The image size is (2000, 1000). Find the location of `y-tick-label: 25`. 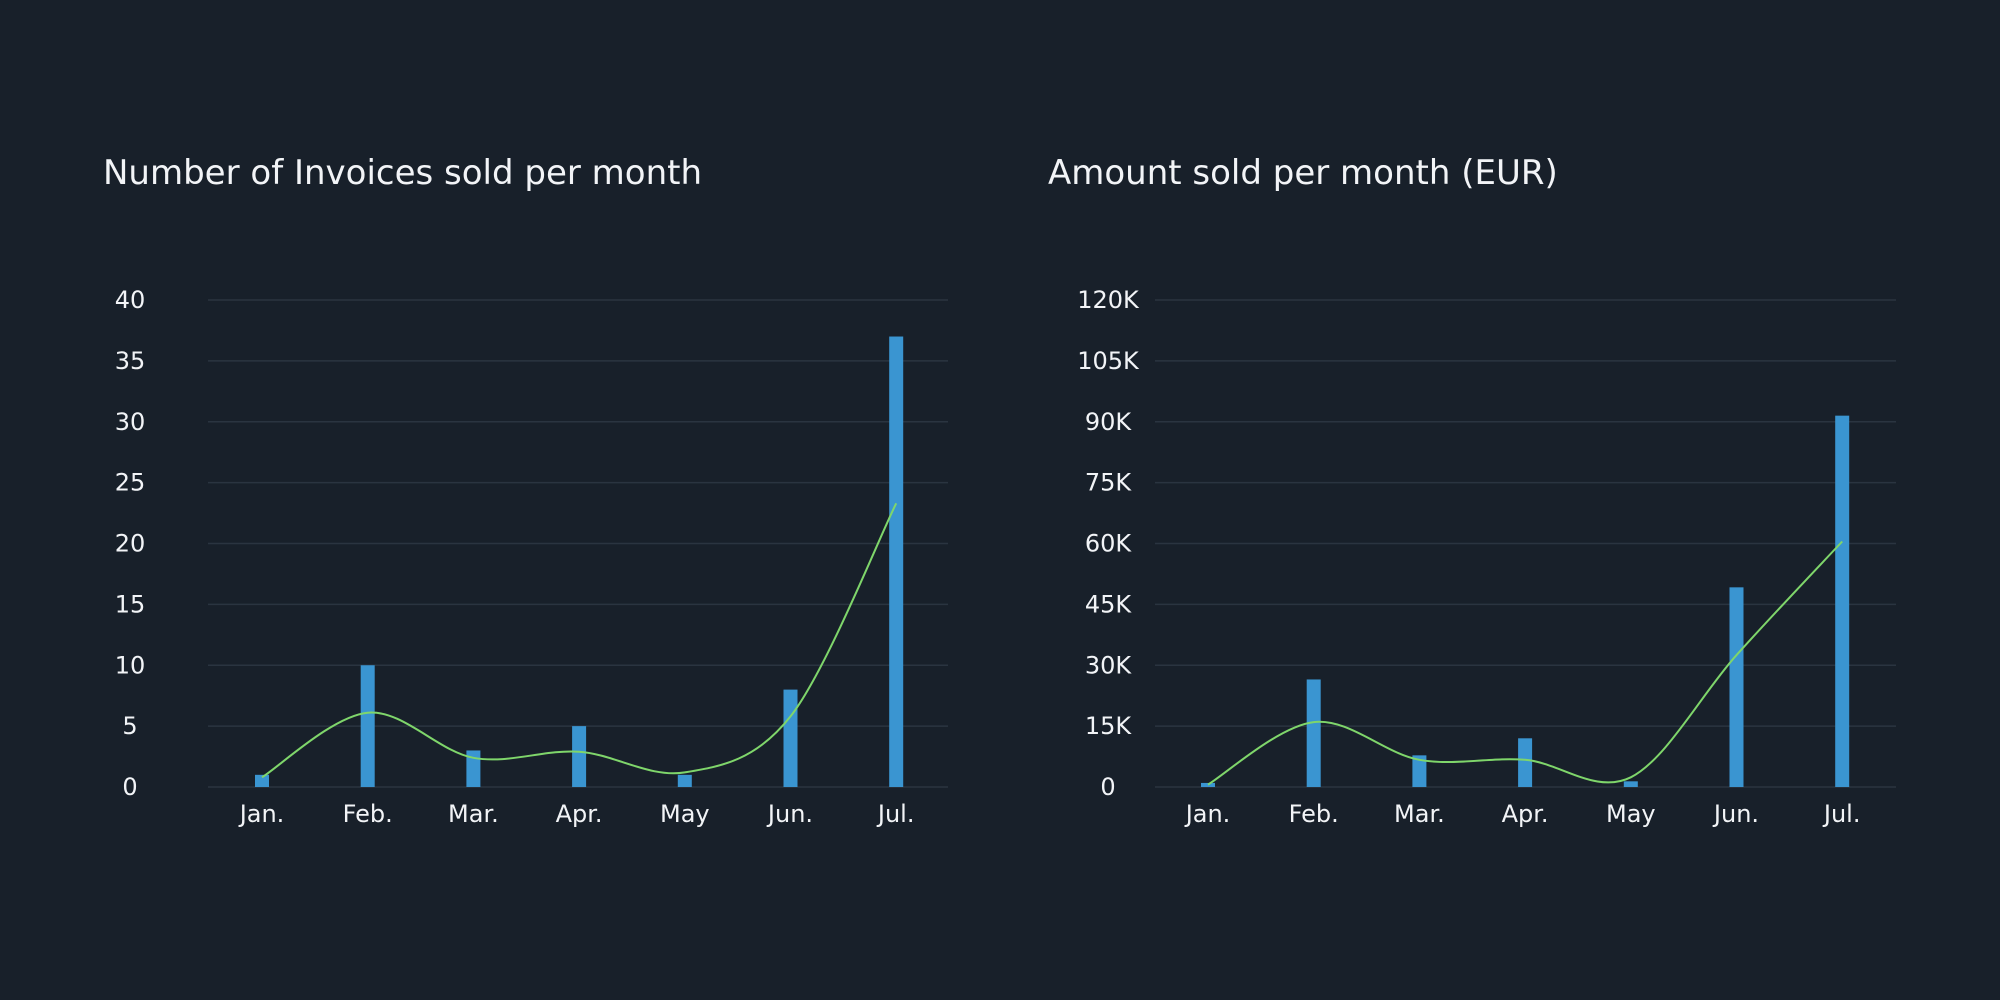

y-tick-label: 25 is located at coordinates (130, 483).